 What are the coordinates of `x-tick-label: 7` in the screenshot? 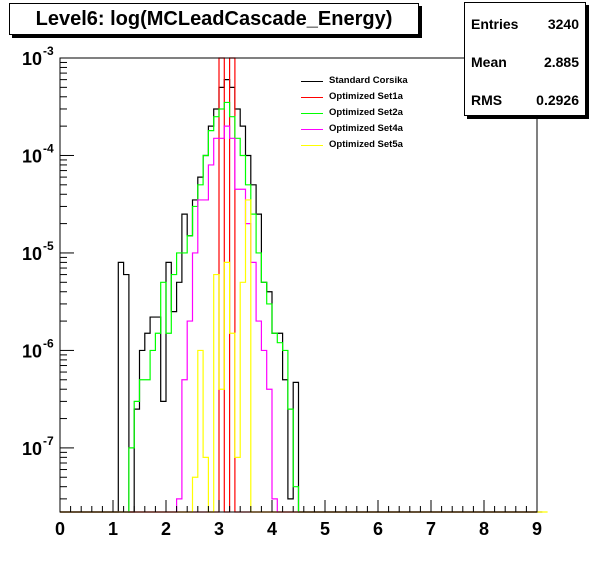 It's located at (431, 529).